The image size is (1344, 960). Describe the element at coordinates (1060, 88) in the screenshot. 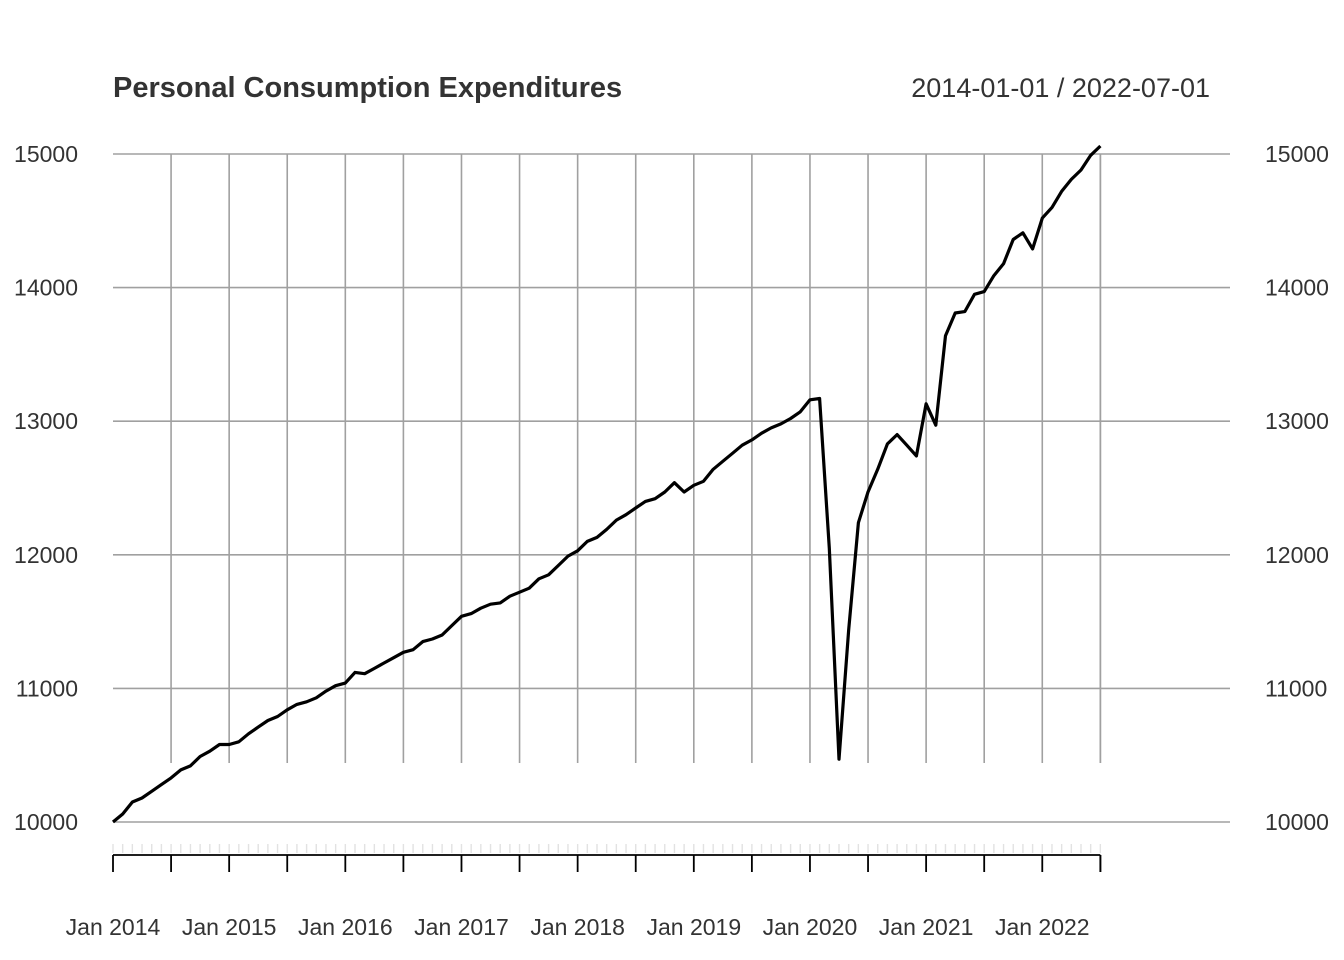

I see `date-range-label: 2014-01-01 / 2022-07-01` at that location.